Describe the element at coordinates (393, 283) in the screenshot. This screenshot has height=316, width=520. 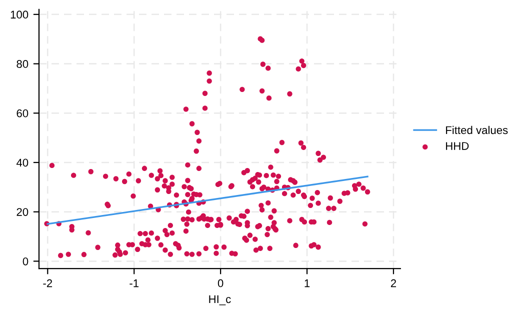
I see `x-tick-label: 2` at that location.